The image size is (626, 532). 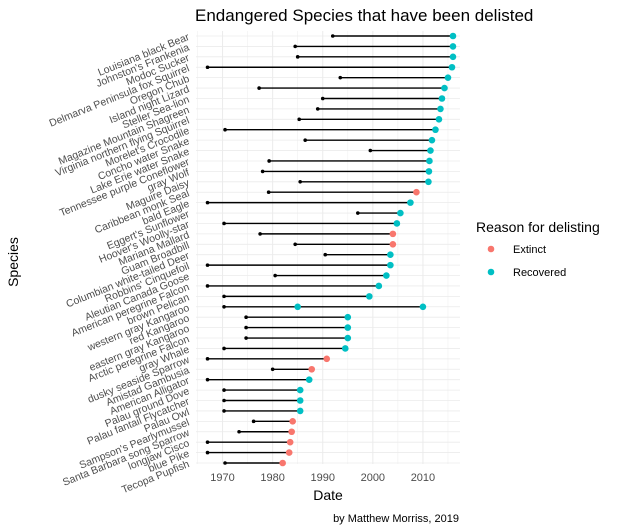 I want to click on caption: by Matthew Morriss, 2019, so click(x=396, y=519).